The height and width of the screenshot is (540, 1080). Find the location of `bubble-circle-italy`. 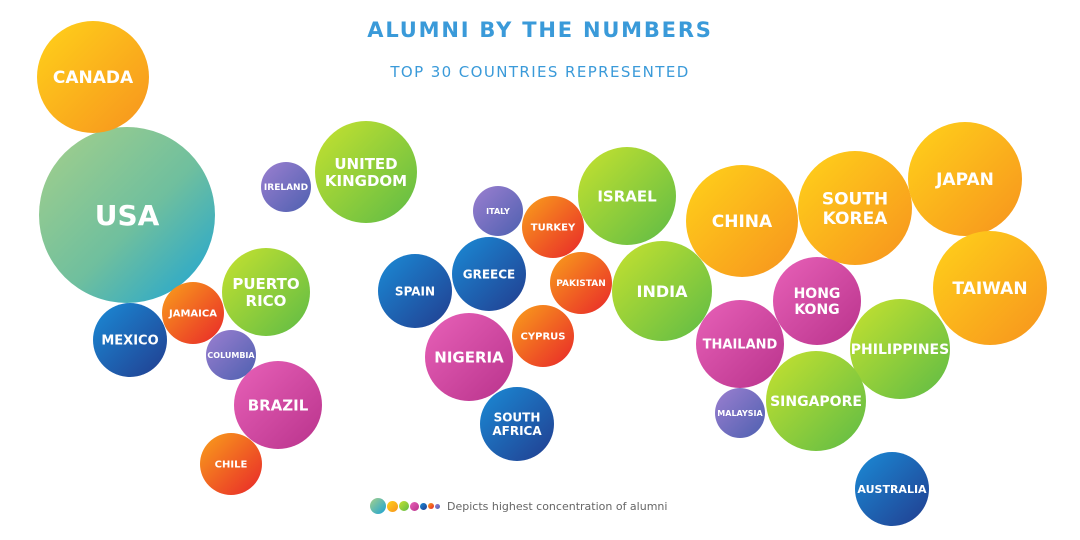

bubble-circle-italy is located at coordinates (498, 211).